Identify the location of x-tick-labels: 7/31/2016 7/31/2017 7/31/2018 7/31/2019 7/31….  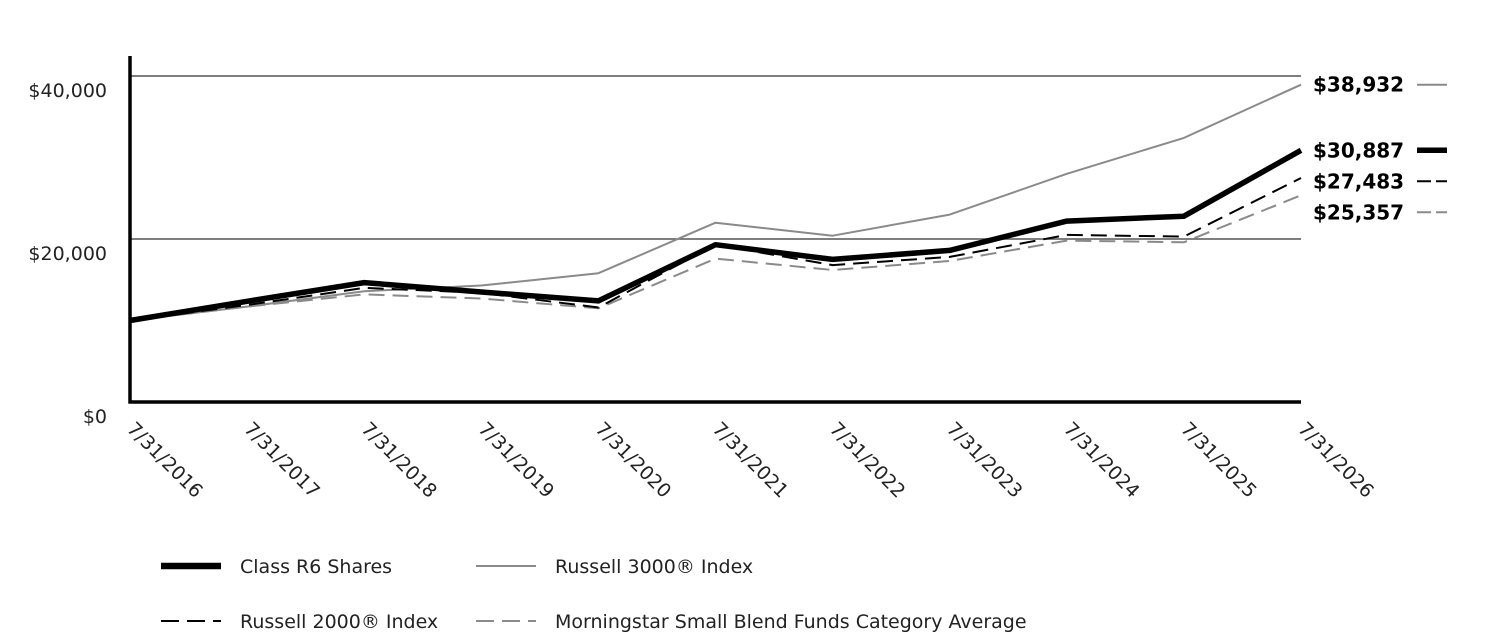
(749, 460).